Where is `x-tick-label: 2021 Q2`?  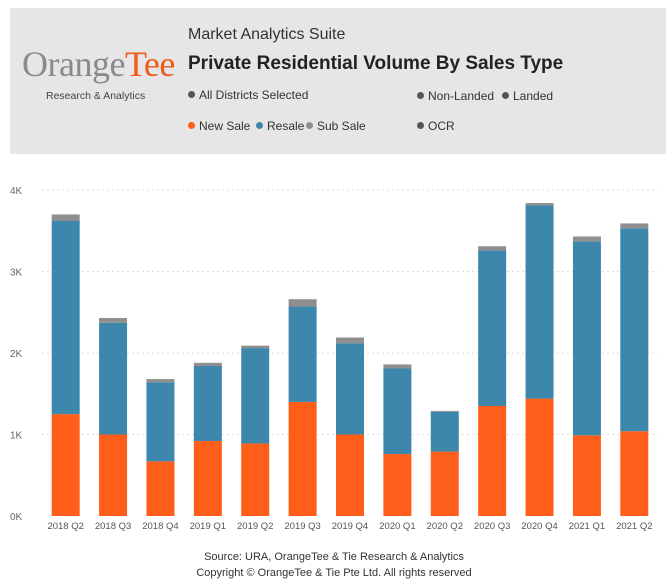 x-tick-label: 2021 Q2 is located at coordinates (634, 526).